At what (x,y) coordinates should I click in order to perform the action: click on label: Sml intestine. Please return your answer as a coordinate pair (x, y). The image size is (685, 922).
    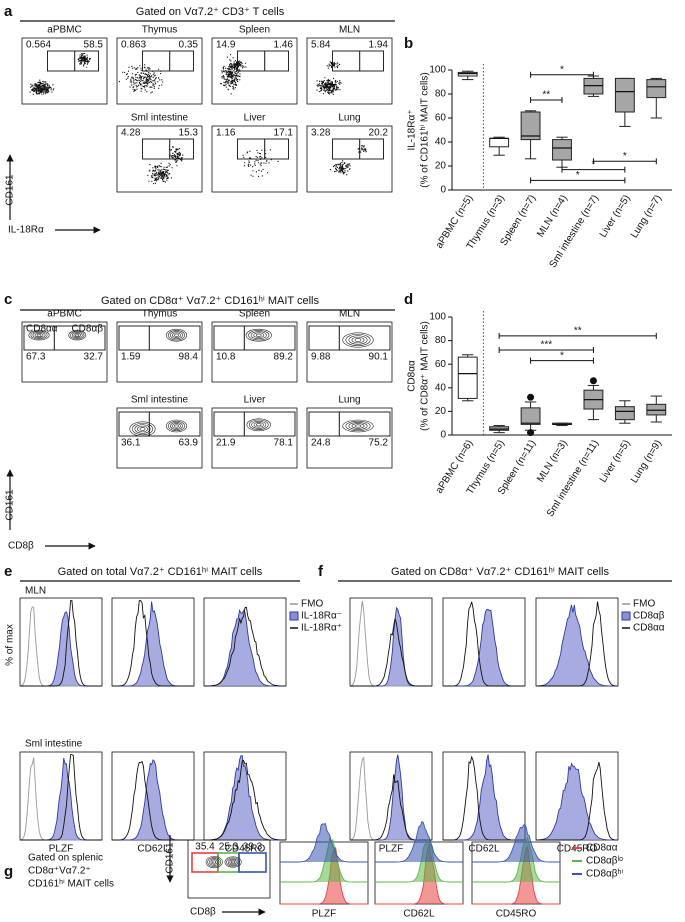
    Looking at the image, I should click on (160, 118).